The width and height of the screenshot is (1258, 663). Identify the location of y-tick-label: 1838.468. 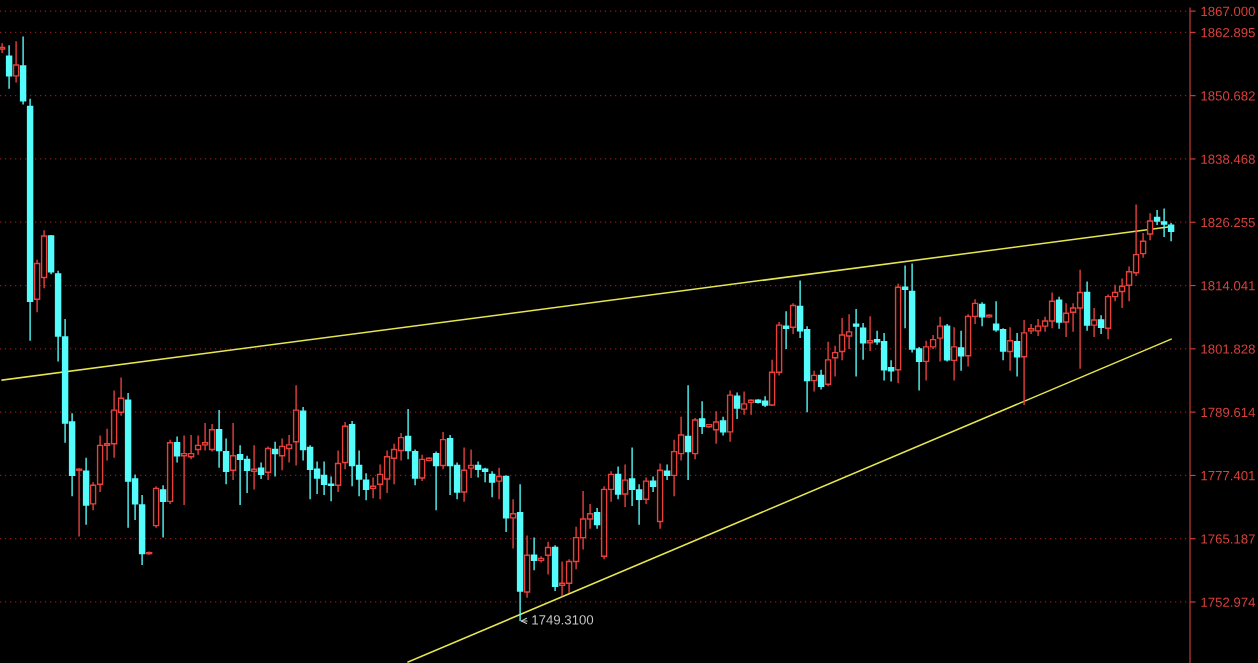
(1228, 159).